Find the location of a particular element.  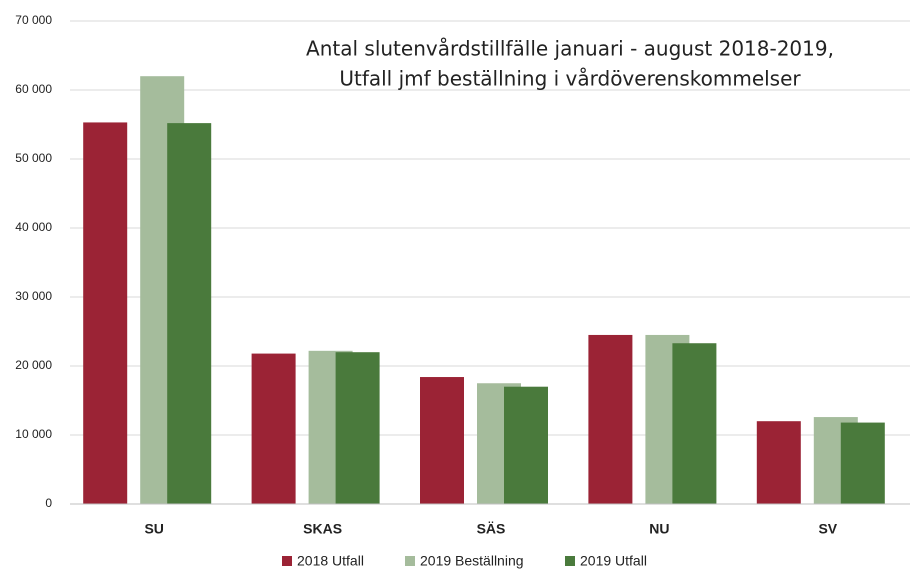

y-tick-label: 0 is located at coordinates (48, 503).